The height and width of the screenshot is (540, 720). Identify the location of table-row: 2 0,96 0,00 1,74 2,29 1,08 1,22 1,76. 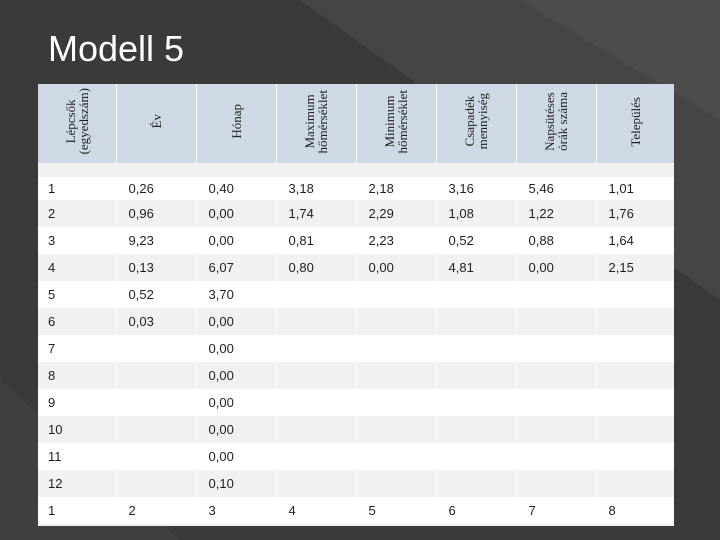
(356, 213).